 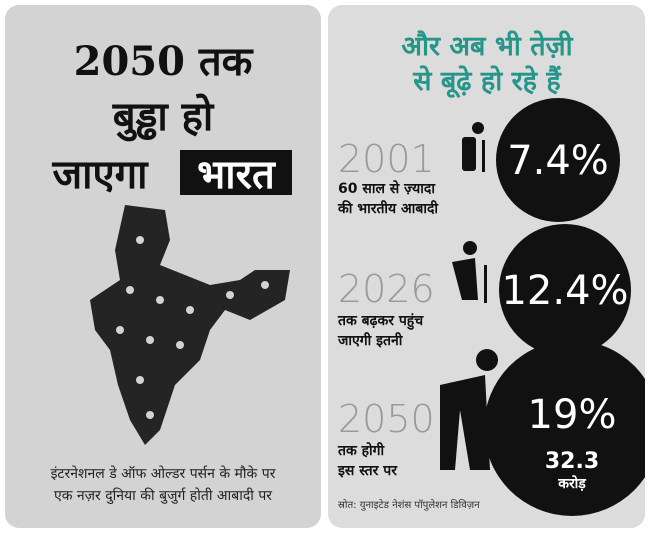 I want to click on value: 12.4%, so click(x=564, y=291).